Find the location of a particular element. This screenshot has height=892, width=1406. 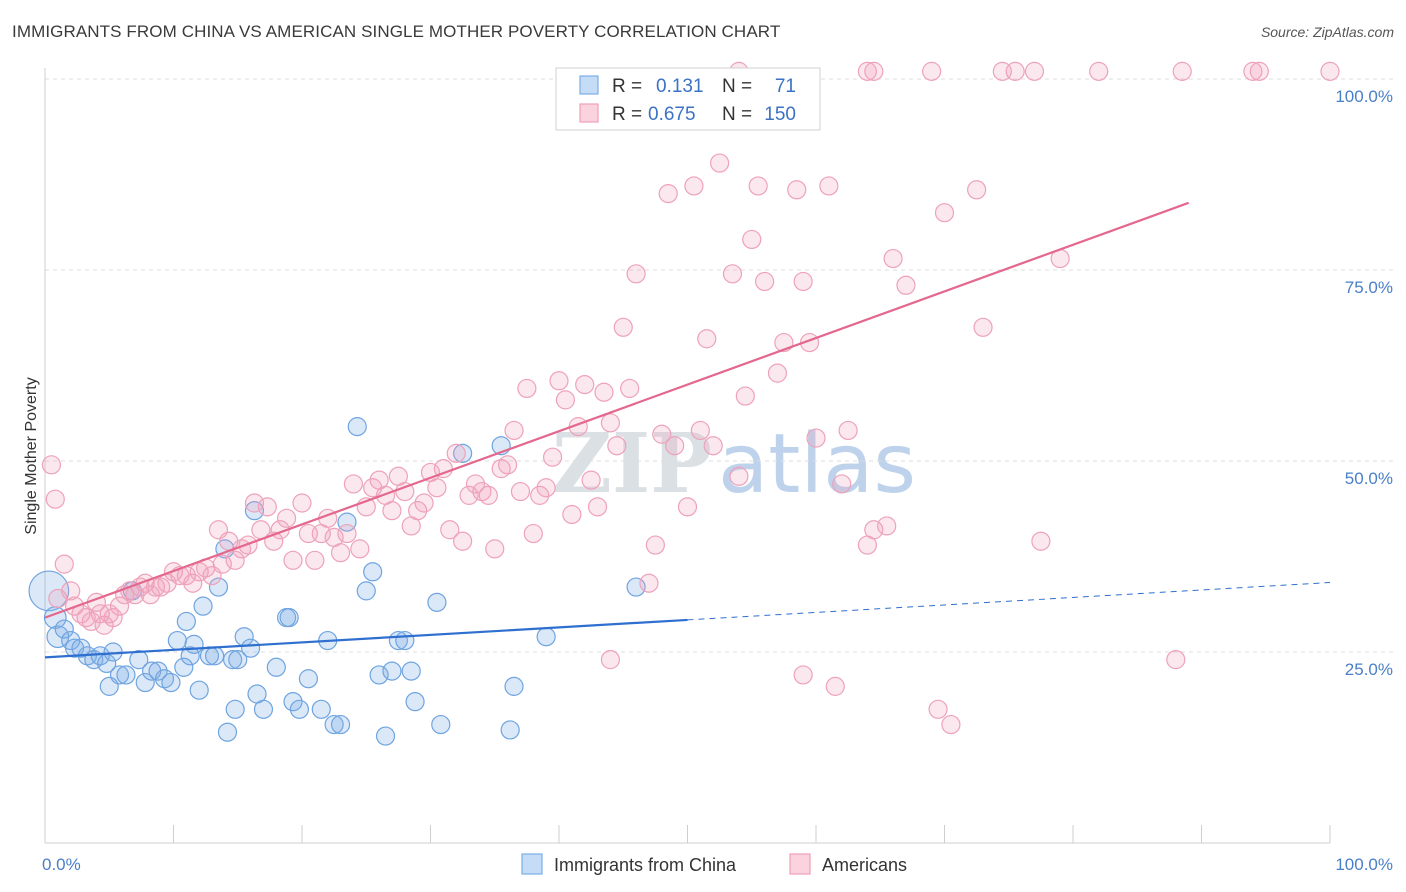

y-tick-label-1: 75.0% is located at coordinates (1369, 287).